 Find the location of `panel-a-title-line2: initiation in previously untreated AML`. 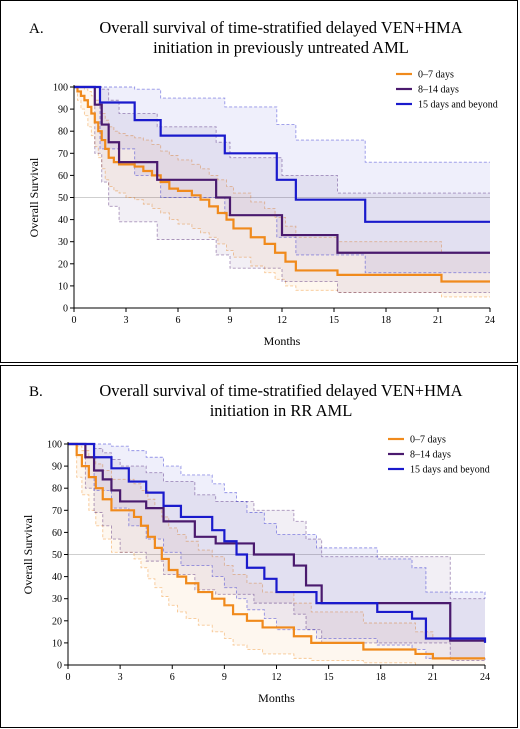

panel-a-title-line2: initiation in previously untreated AML is located at coordinates (281, 47).